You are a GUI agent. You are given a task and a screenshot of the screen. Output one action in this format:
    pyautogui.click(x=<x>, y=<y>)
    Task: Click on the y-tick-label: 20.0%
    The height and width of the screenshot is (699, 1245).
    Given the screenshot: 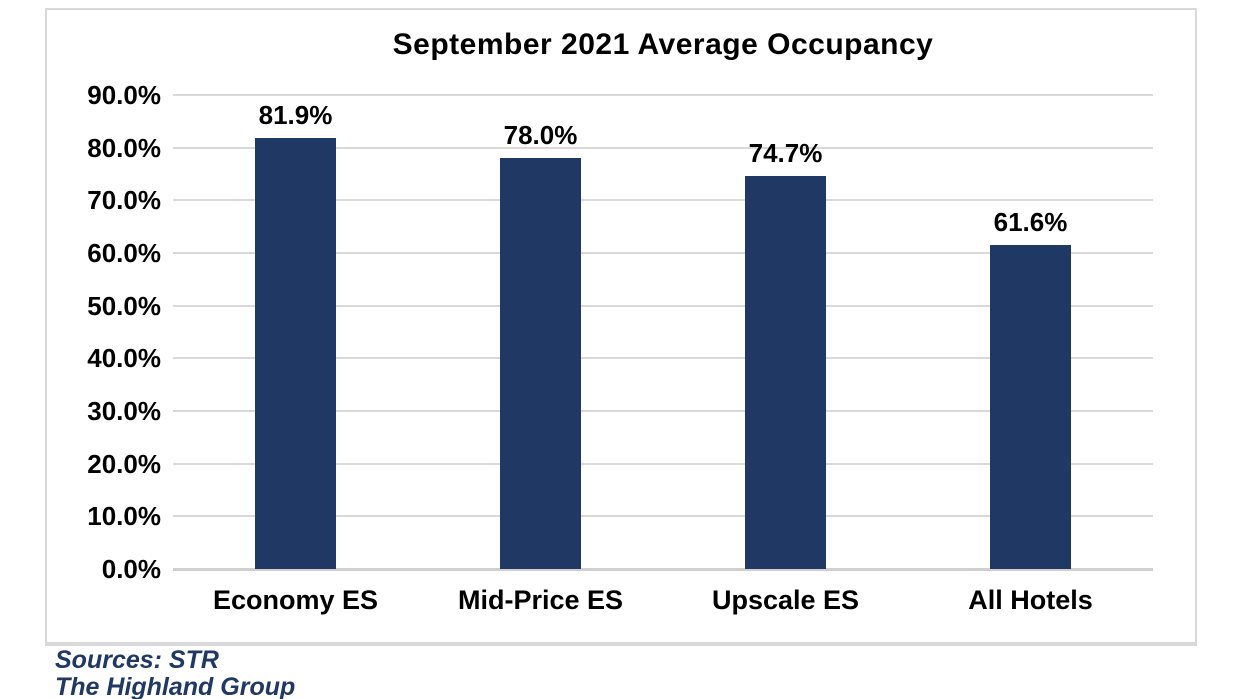 What is the action you would take?
    pyautogui.click(x=124, y=463)
    